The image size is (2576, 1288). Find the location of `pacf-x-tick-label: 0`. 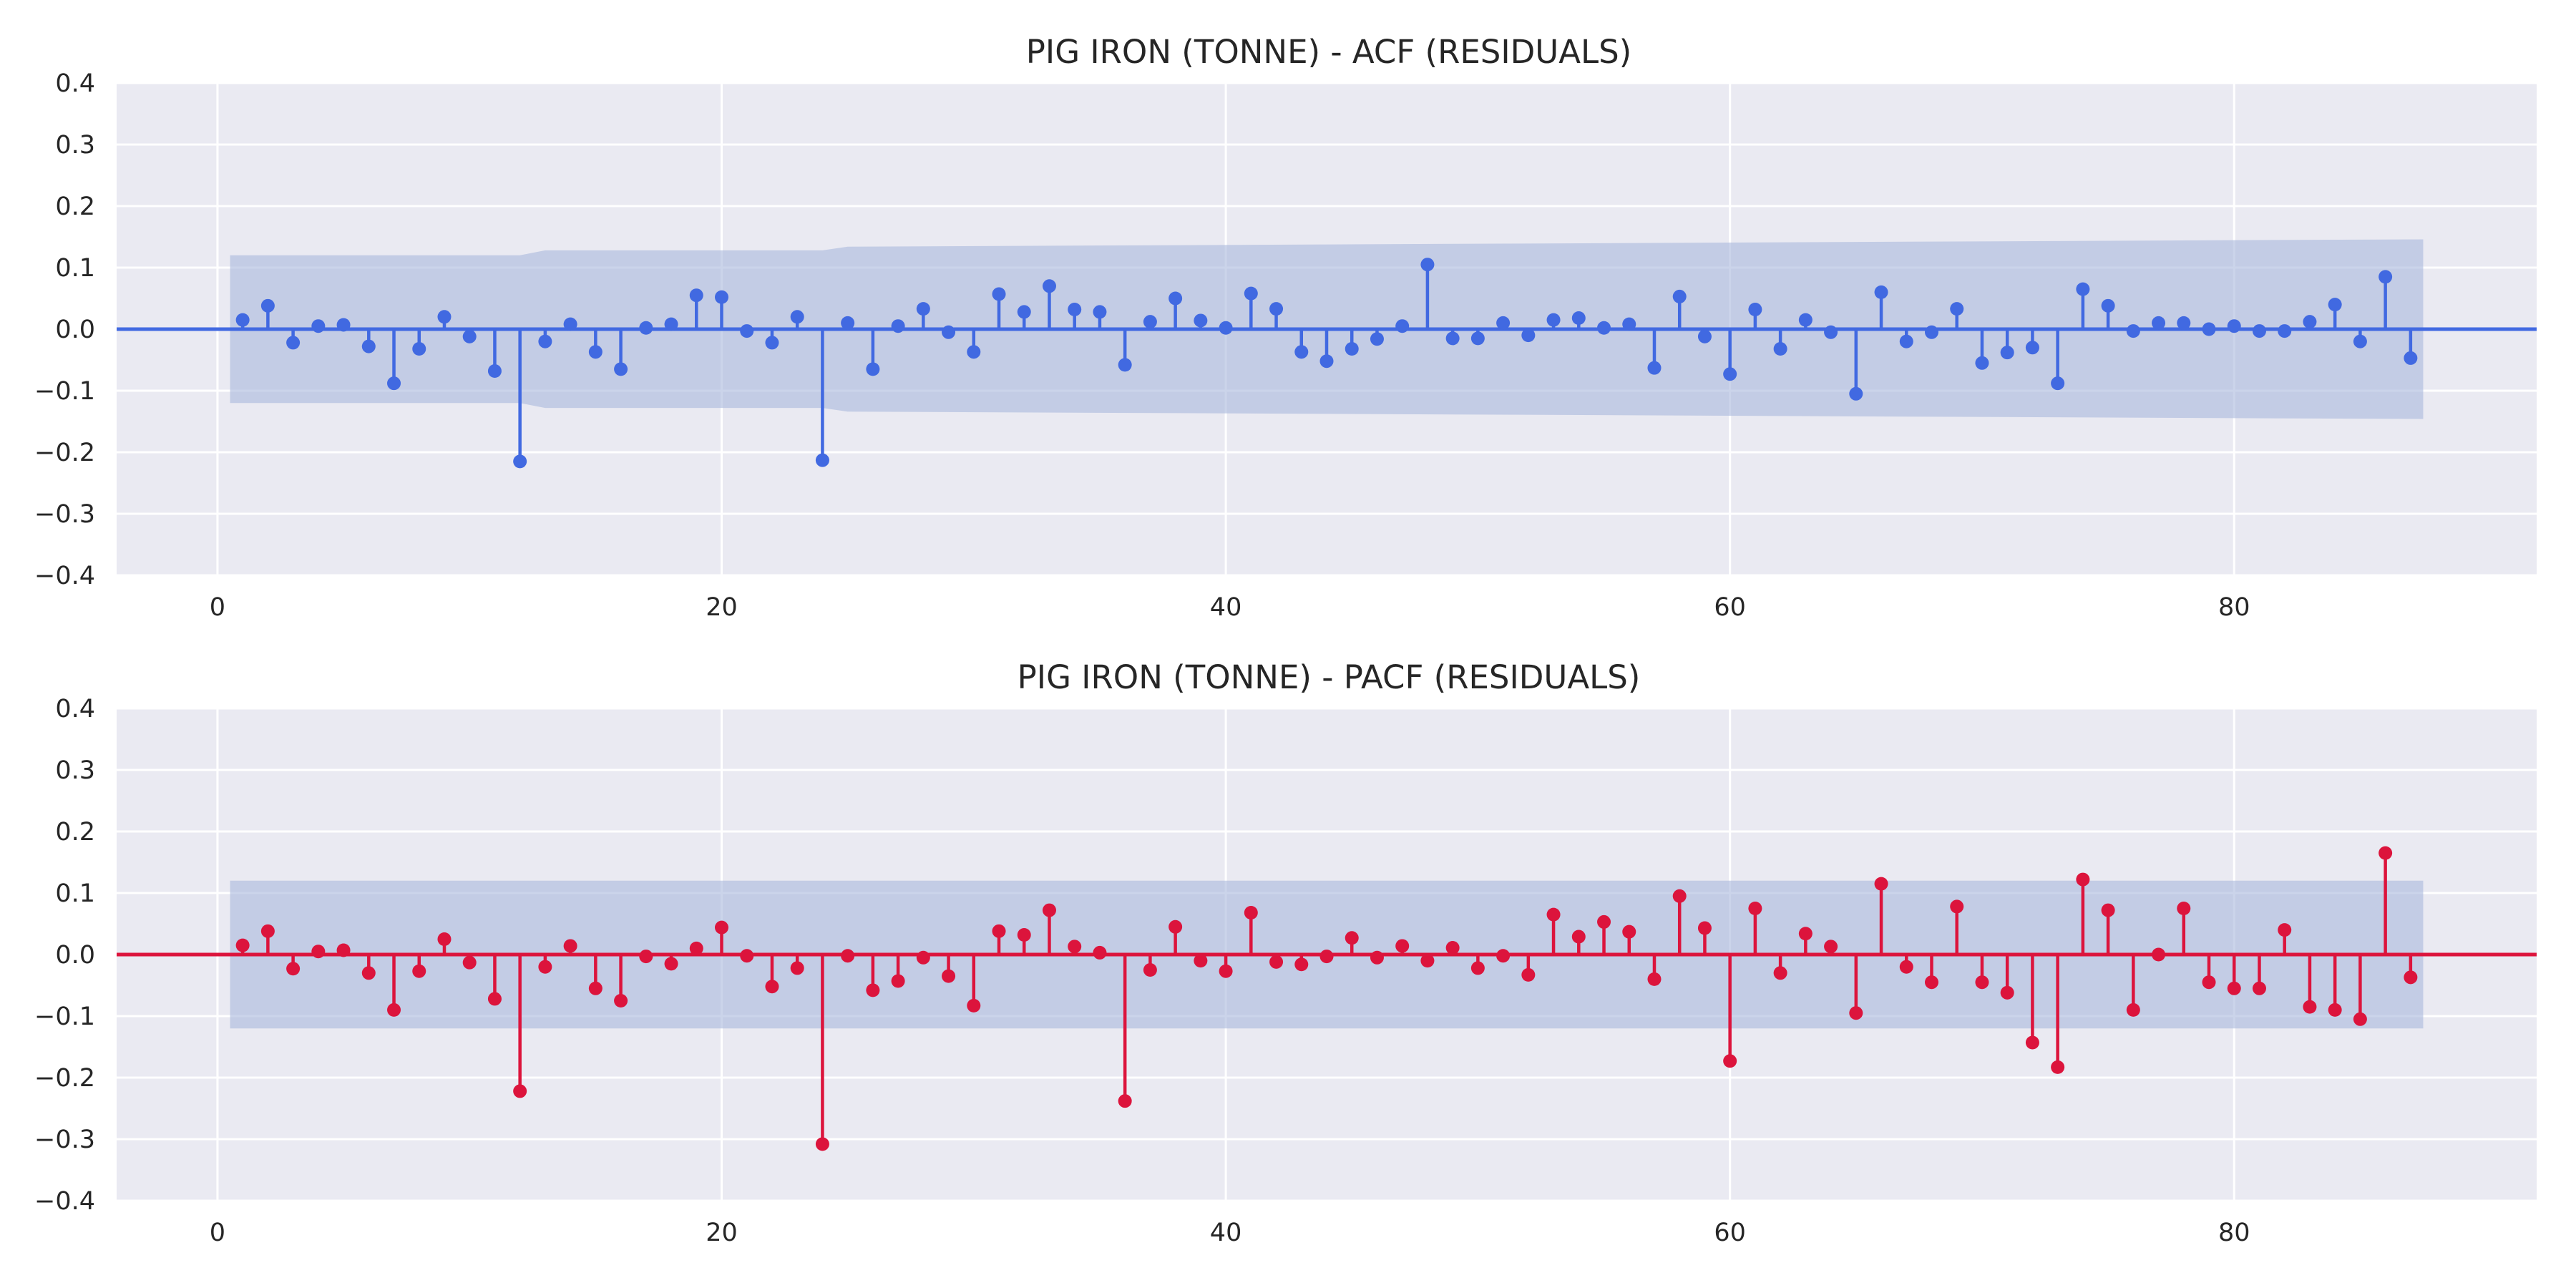

pacf-x-tick-label: 0 is located at coordinates (217, 1233).